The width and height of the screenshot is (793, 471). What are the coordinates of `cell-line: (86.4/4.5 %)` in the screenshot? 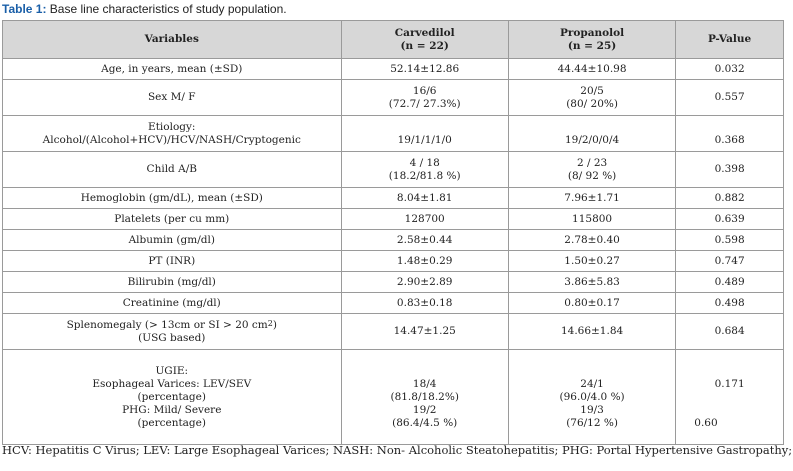 It's located at (425, 422).